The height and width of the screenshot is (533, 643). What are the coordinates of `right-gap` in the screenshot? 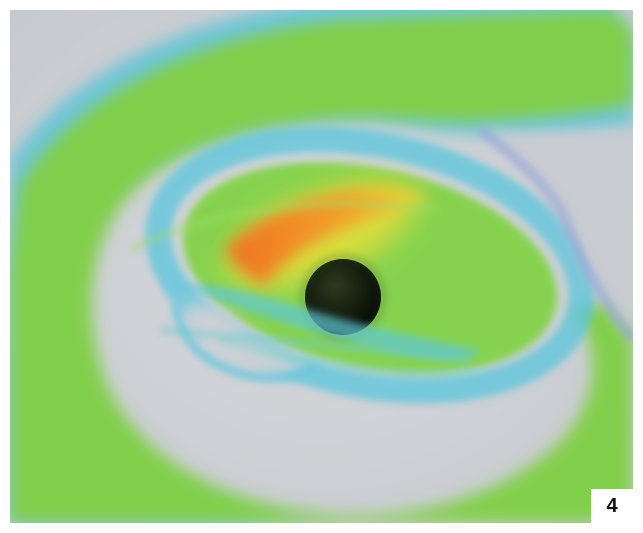 It's located at (556, 234).